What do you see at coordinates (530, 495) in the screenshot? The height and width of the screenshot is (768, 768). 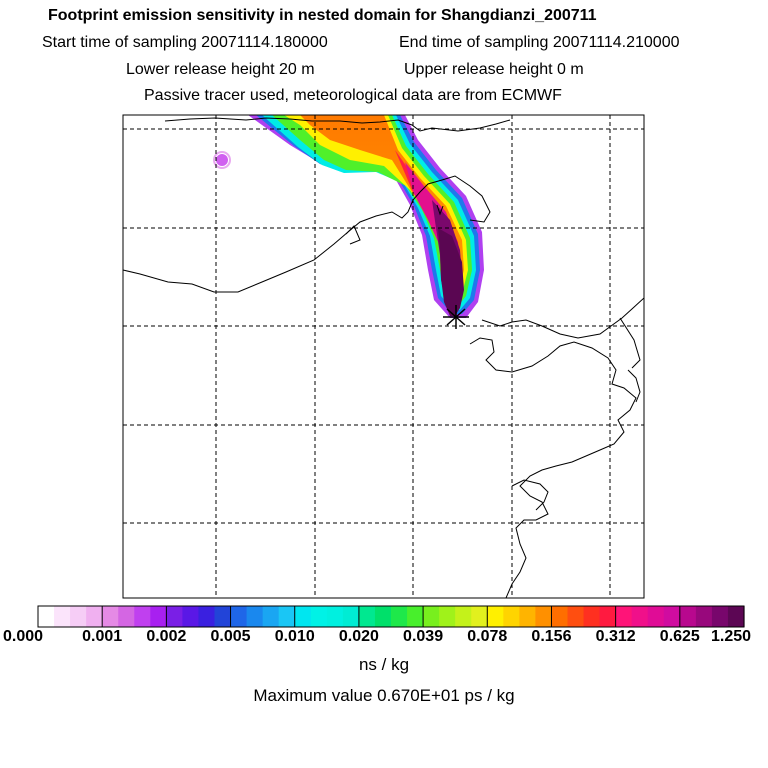 I see `coastline-peninsula` at bounding box center [530, 495].